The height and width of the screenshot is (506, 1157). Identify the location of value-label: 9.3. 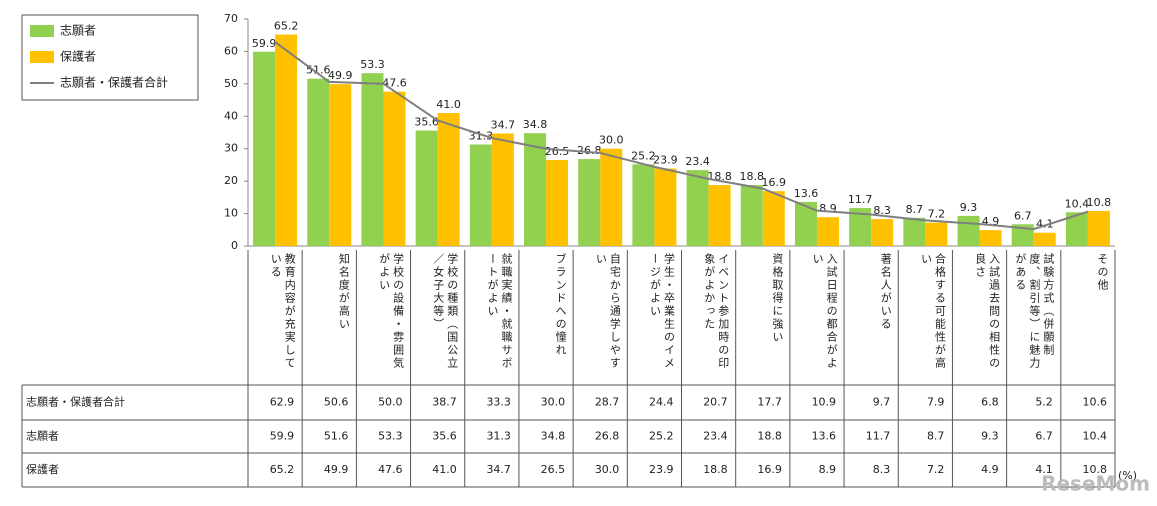
(969, 207).